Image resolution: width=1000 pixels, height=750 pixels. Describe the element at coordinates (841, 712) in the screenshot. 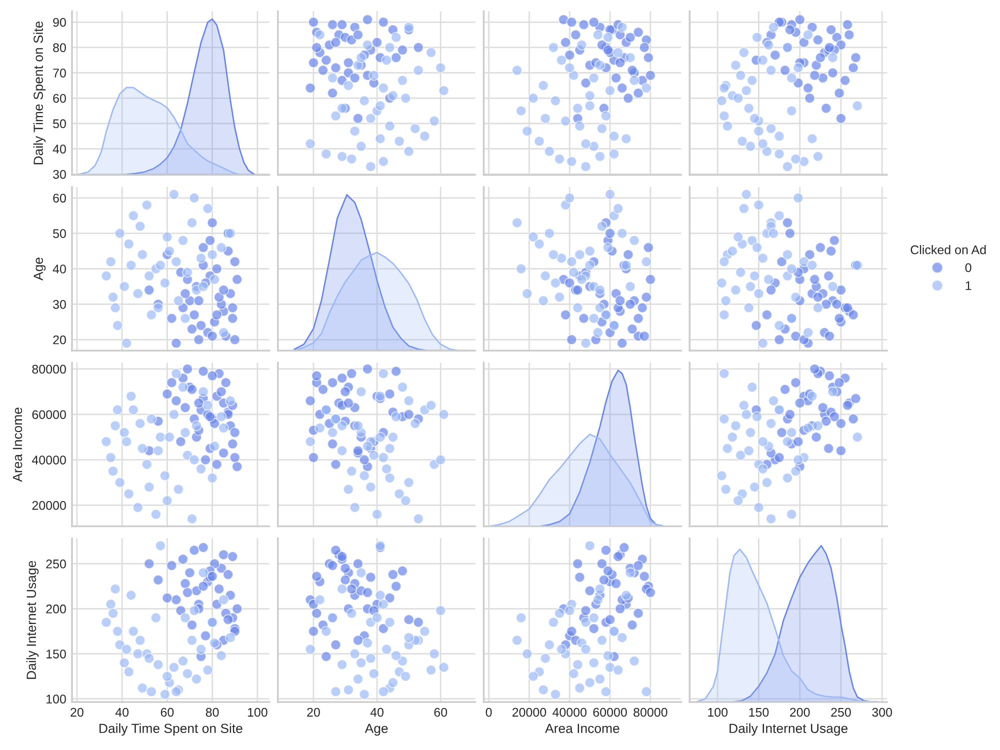

I see `x-tick-label: 250` at that location.